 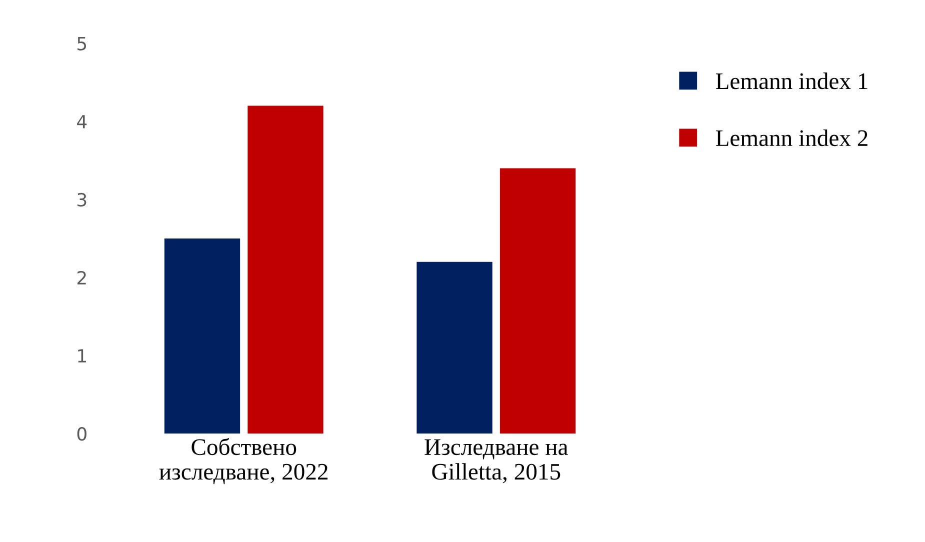 I want to click on y-tick-label: 5, so click(x=82, y=43).